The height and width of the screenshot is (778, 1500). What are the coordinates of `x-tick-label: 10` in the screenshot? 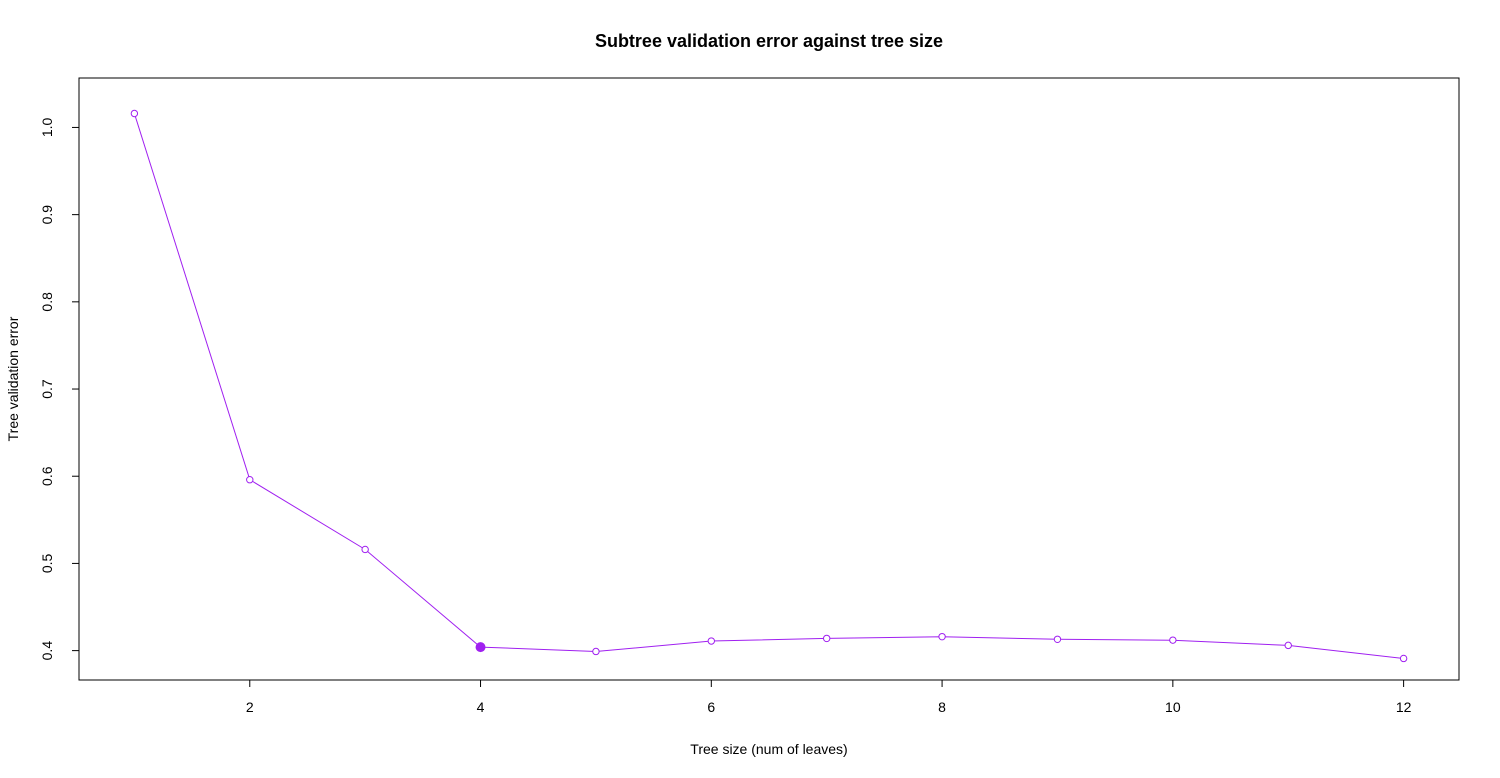 It's located at (1173, 707).